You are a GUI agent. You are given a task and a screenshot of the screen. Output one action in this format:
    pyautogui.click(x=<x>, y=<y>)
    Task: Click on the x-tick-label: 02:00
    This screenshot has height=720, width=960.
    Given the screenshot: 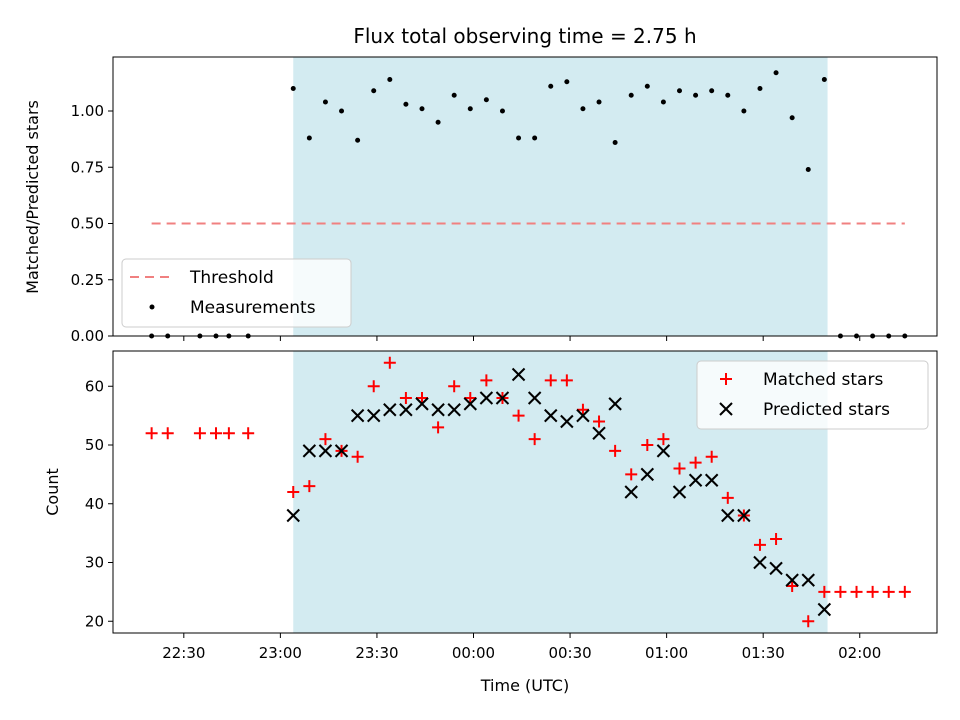 What is the action you would take?
    pyautogui.click(x=859, y=653)
    